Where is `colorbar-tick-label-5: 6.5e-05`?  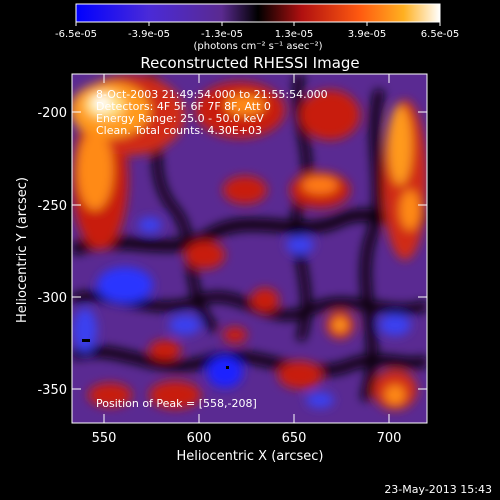
colorbar-tick-label-5: 6.5e-05 is located at coordinates (440, 34).